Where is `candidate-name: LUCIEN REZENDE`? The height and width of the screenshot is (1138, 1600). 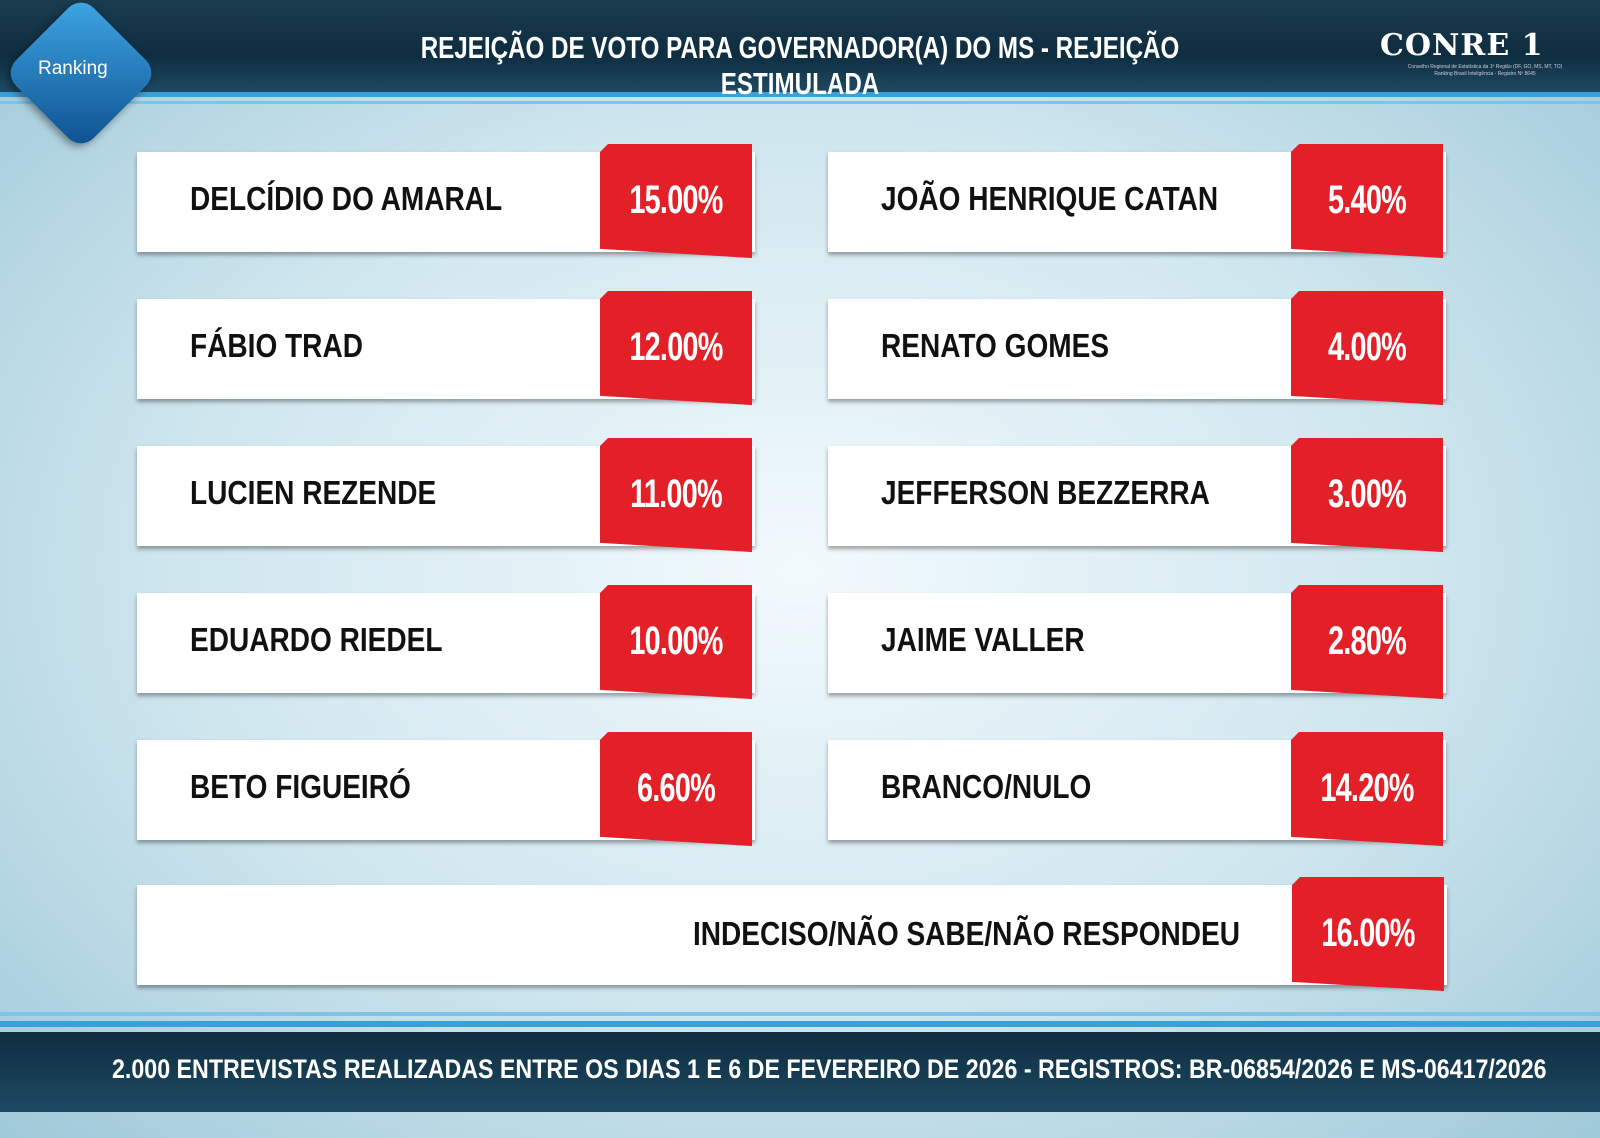
candidate-name: LUCIEN REZENDE is located at coordinates (313, 492).